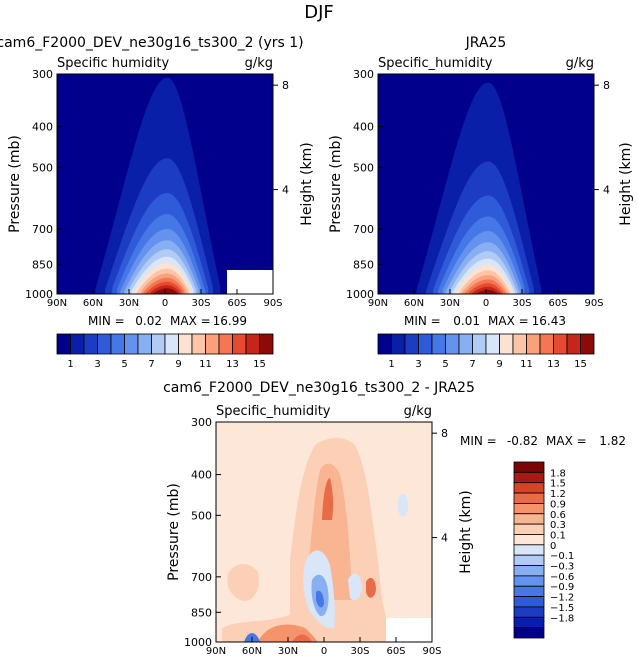 The height and width of the screenshot is (665, 638). What do you see at coordinates (165, 299) in the screenshot?
I see `panel-model-x-ticks: 90N 60N 30N 0 30S 60S 90S` at bounding box center [165, 299].